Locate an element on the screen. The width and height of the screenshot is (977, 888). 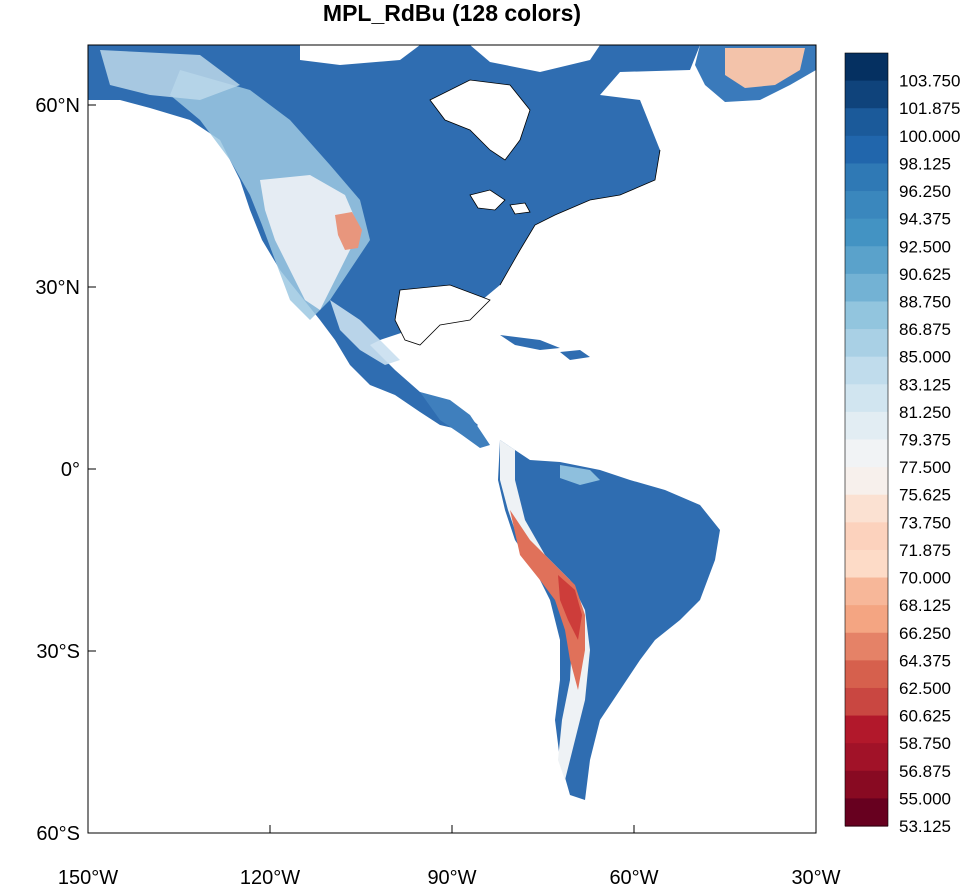
lat-tick-60s: 60°S is located at coordinates (58, 834).